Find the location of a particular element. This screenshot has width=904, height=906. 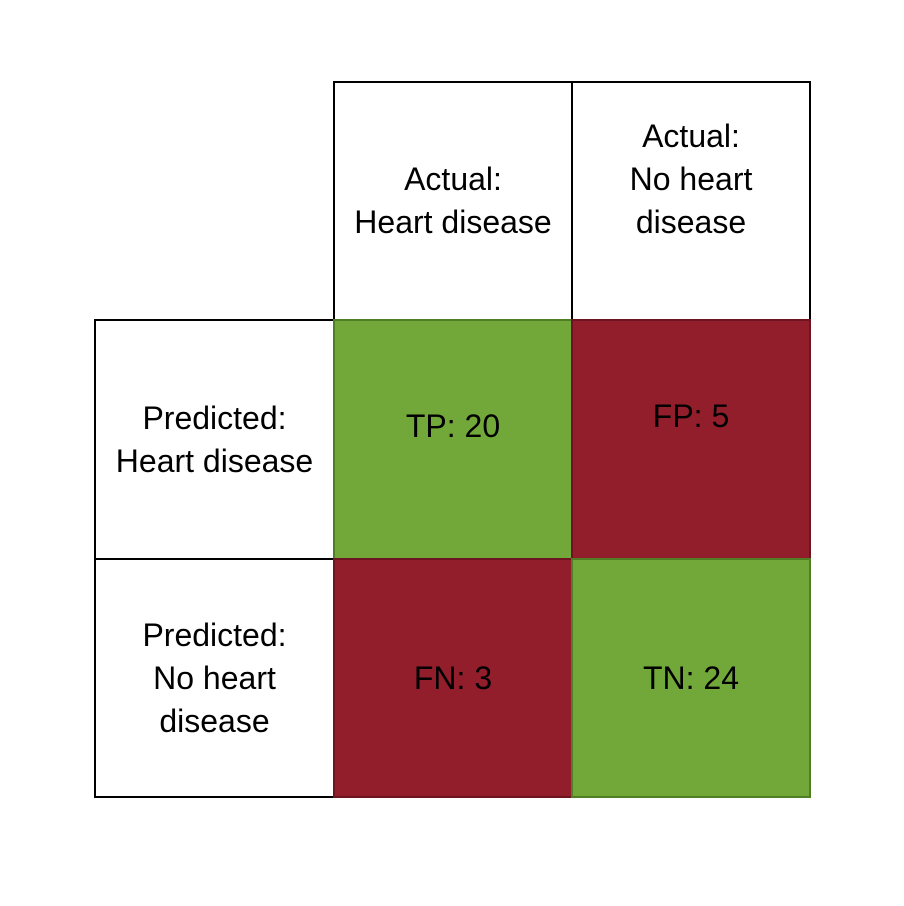

col-header-actual-no-heart-disease: Actual: No heart disease is located at coordinates (691, 201).